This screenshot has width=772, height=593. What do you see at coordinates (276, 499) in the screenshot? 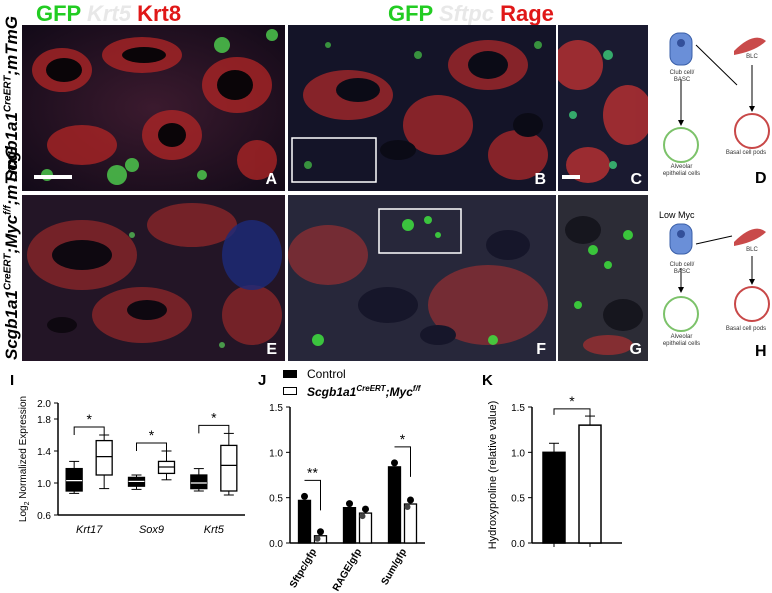
I see `y-tick-label: 0.5` at bounding box center [276, 499].